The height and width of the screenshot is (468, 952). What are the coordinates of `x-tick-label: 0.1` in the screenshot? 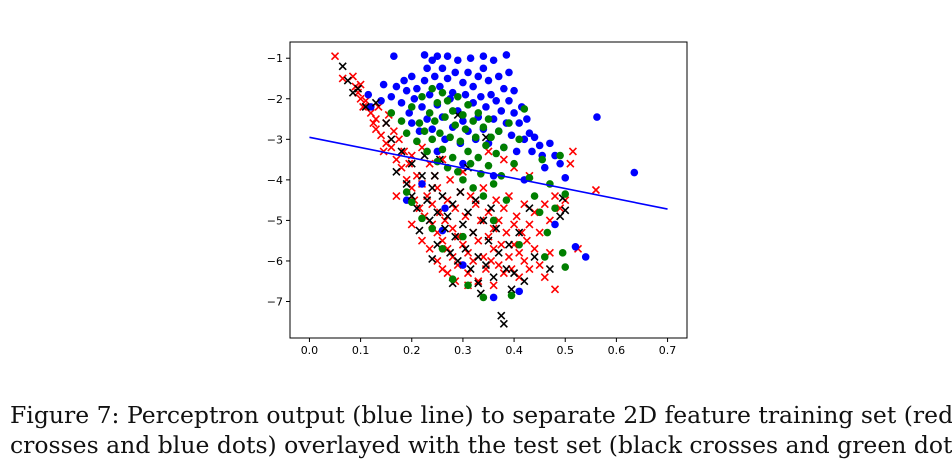 It's located at (361, 350).